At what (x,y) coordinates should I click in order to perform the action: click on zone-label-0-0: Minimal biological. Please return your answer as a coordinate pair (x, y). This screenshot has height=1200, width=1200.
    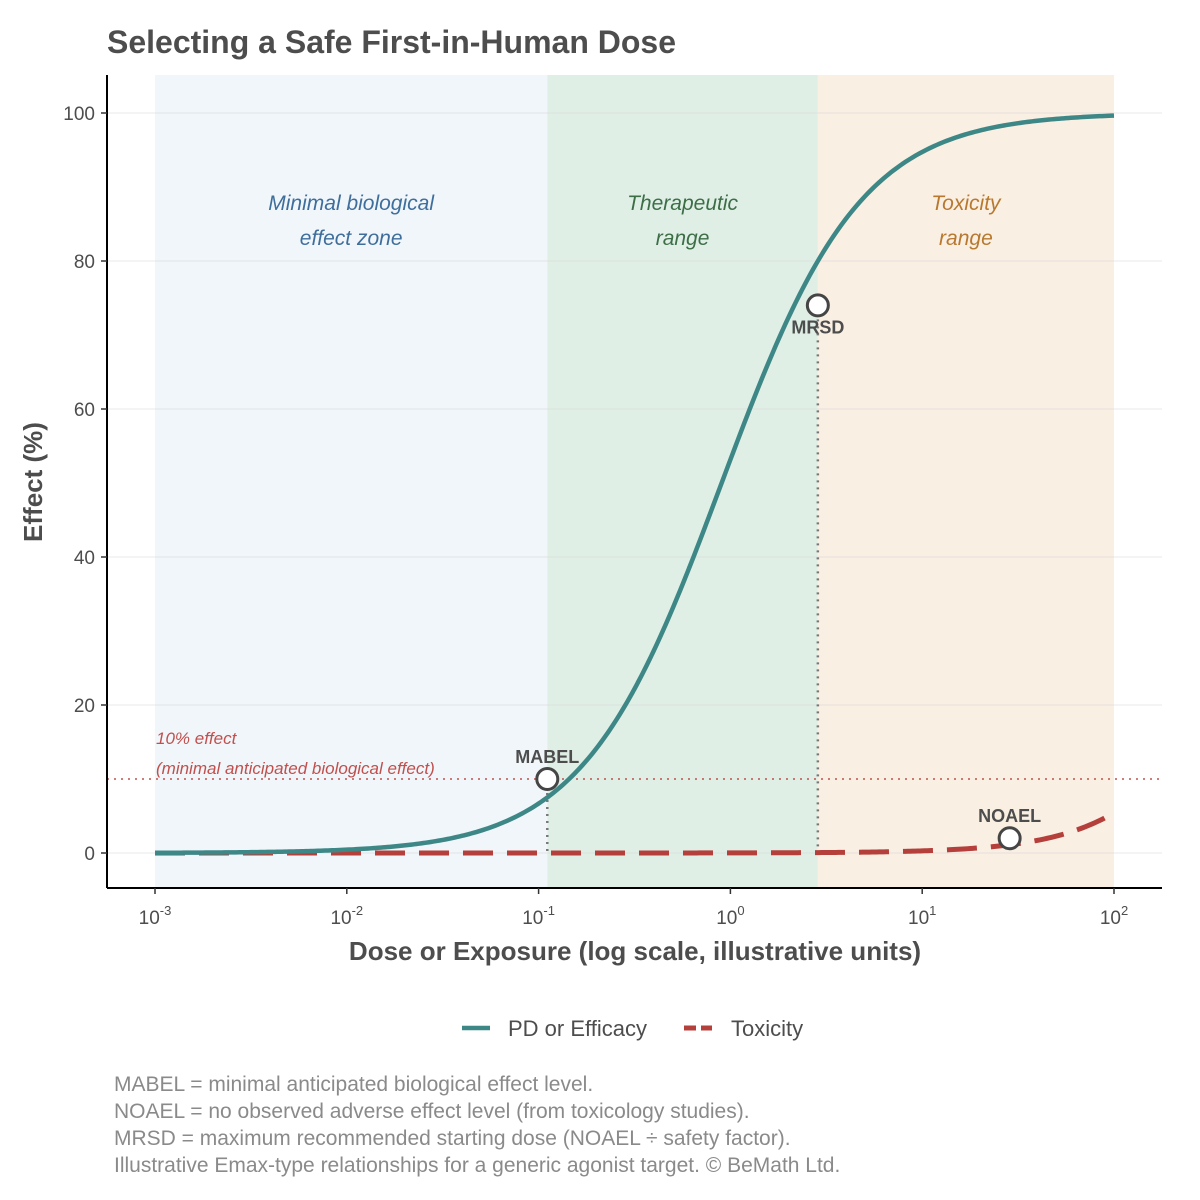
    Looking at the image, I should click on (351, 203).